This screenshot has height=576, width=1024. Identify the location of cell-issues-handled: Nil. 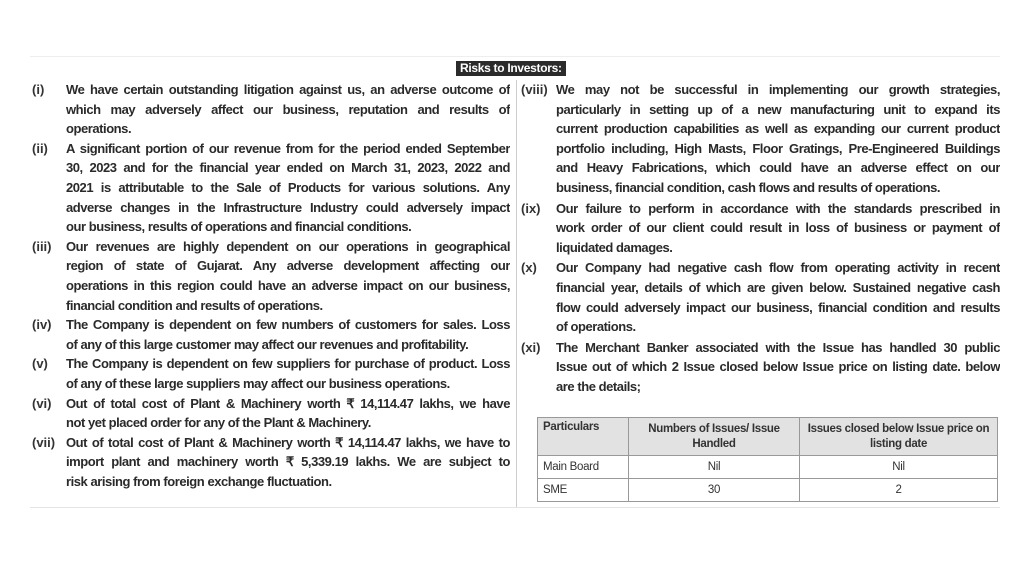
(714, 467).